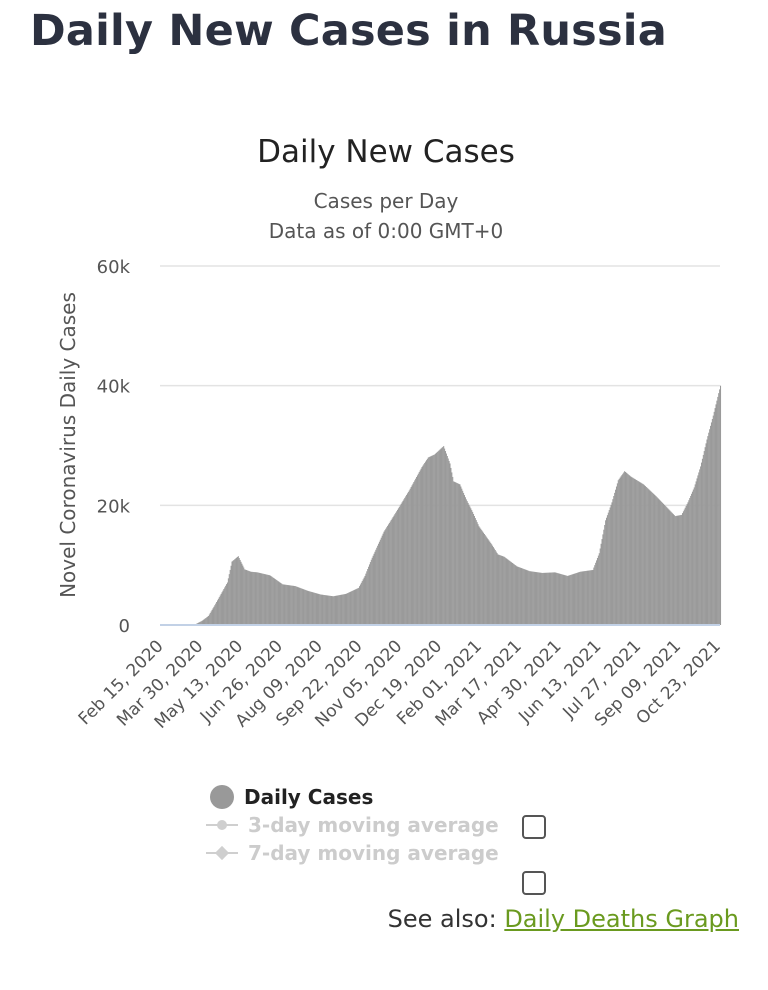 The width and height of the screenshot is (768, 990). Describe the element at coordinates (534, 827) in the screenshot. I see `3-day-average-checkbox` at that location.